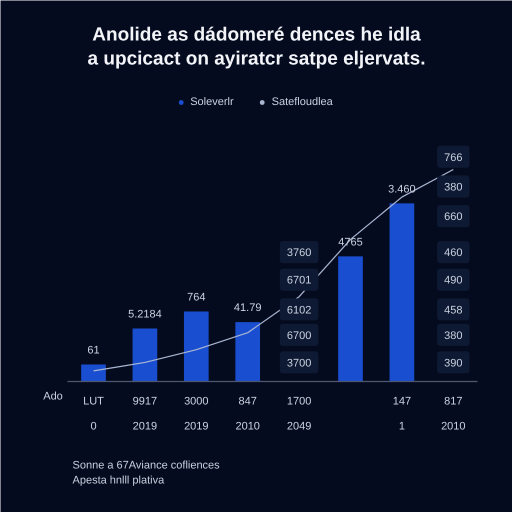  Describe the element at coordinates (453, 217) in the screenshot. I see `annotation: 660` at that location.